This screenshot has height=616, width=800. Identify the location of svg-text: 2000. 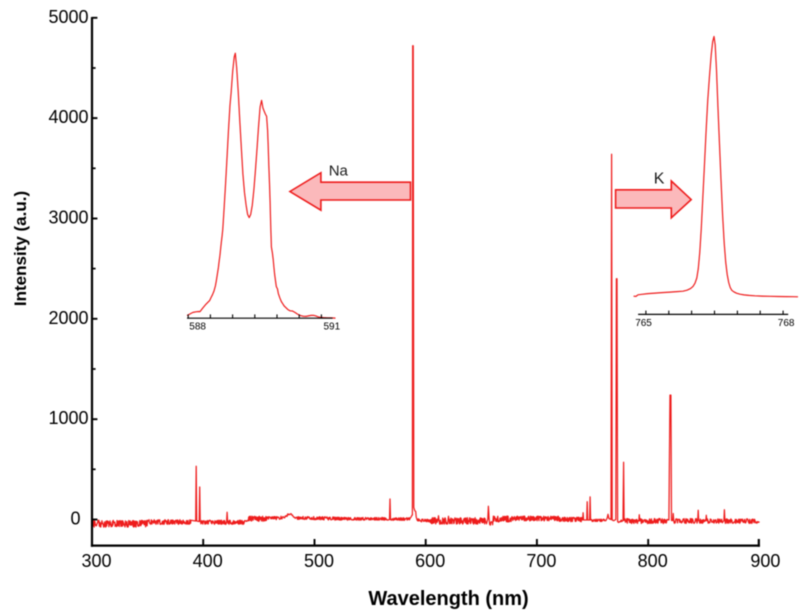
(68, 318).